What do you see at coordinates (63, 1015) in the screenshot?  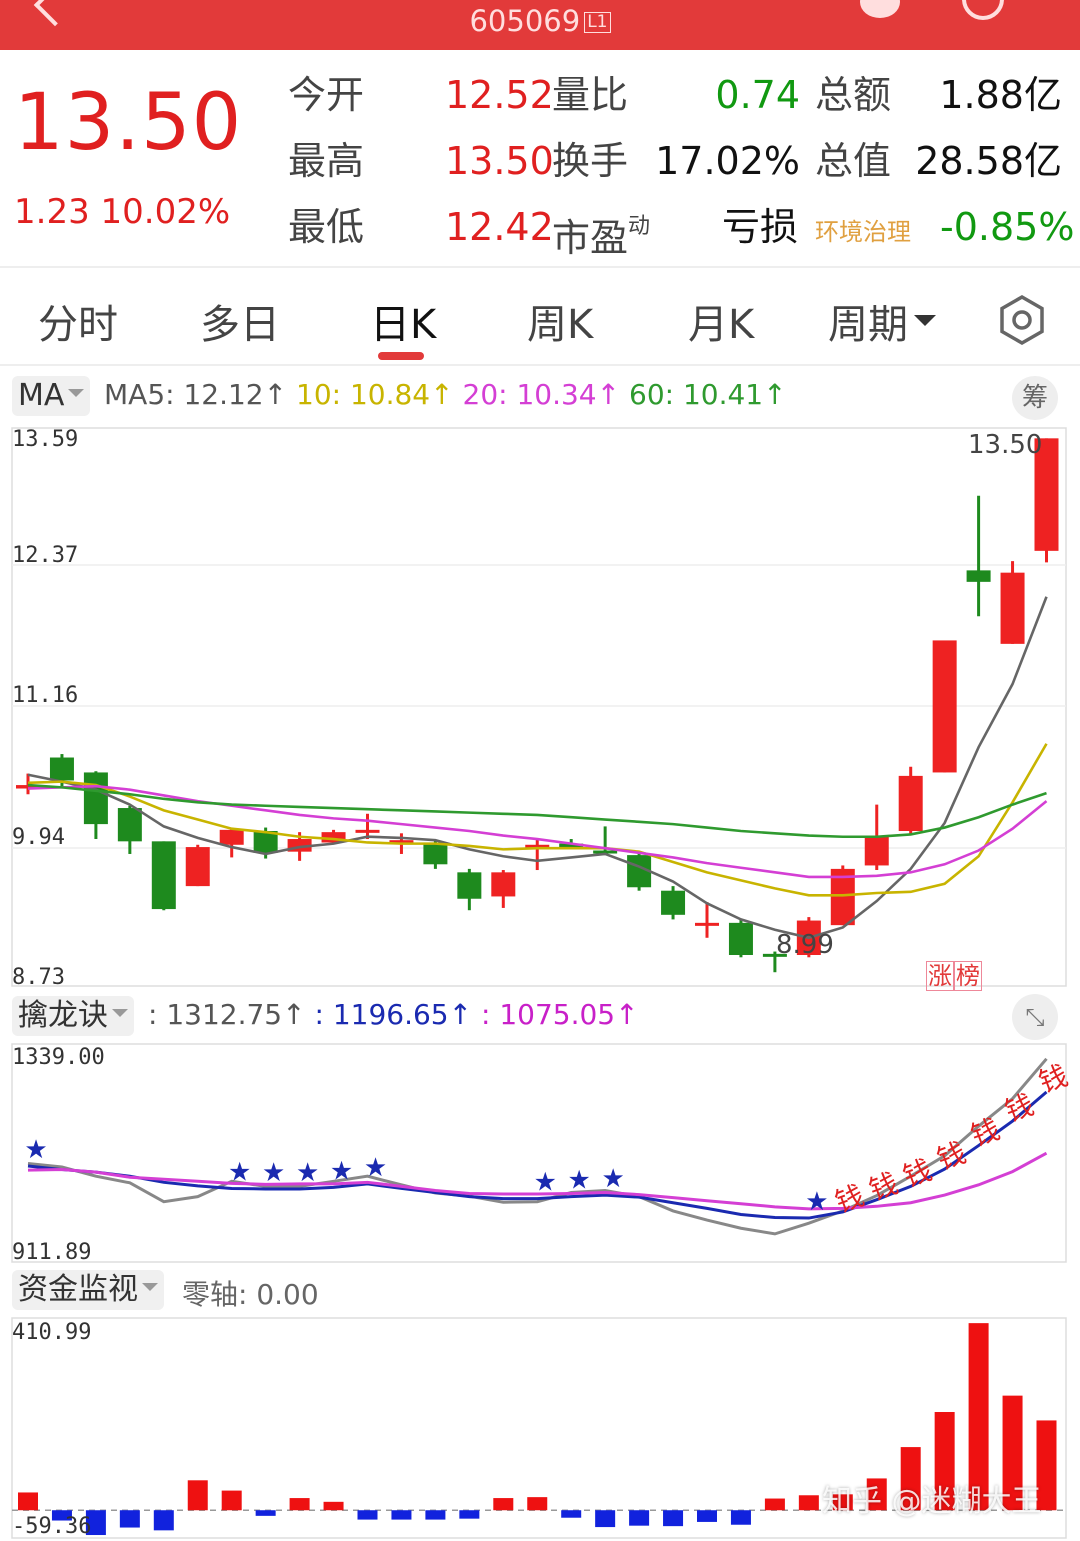 I see `indicator-selector-label: 擒龙诀` at bounding box center [63, 1015].